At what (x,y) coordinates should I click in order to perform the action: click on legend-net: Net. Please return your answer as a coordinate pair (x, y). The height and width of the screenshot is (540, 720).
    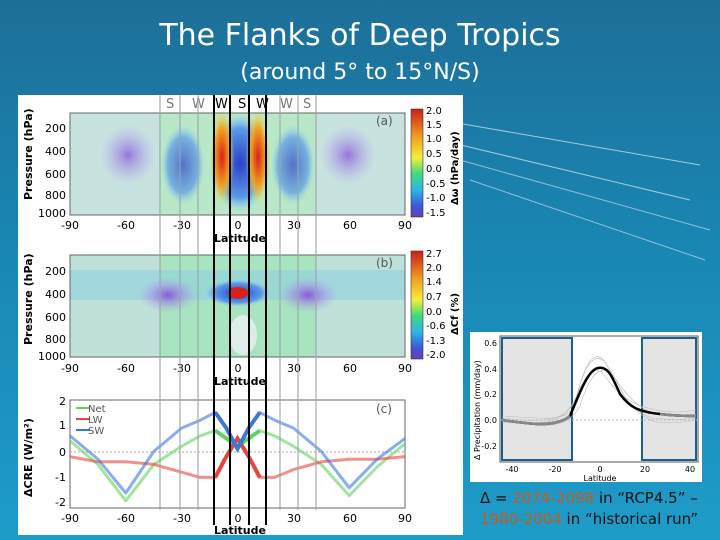
    Looking at the image, I should click on (97, 409).